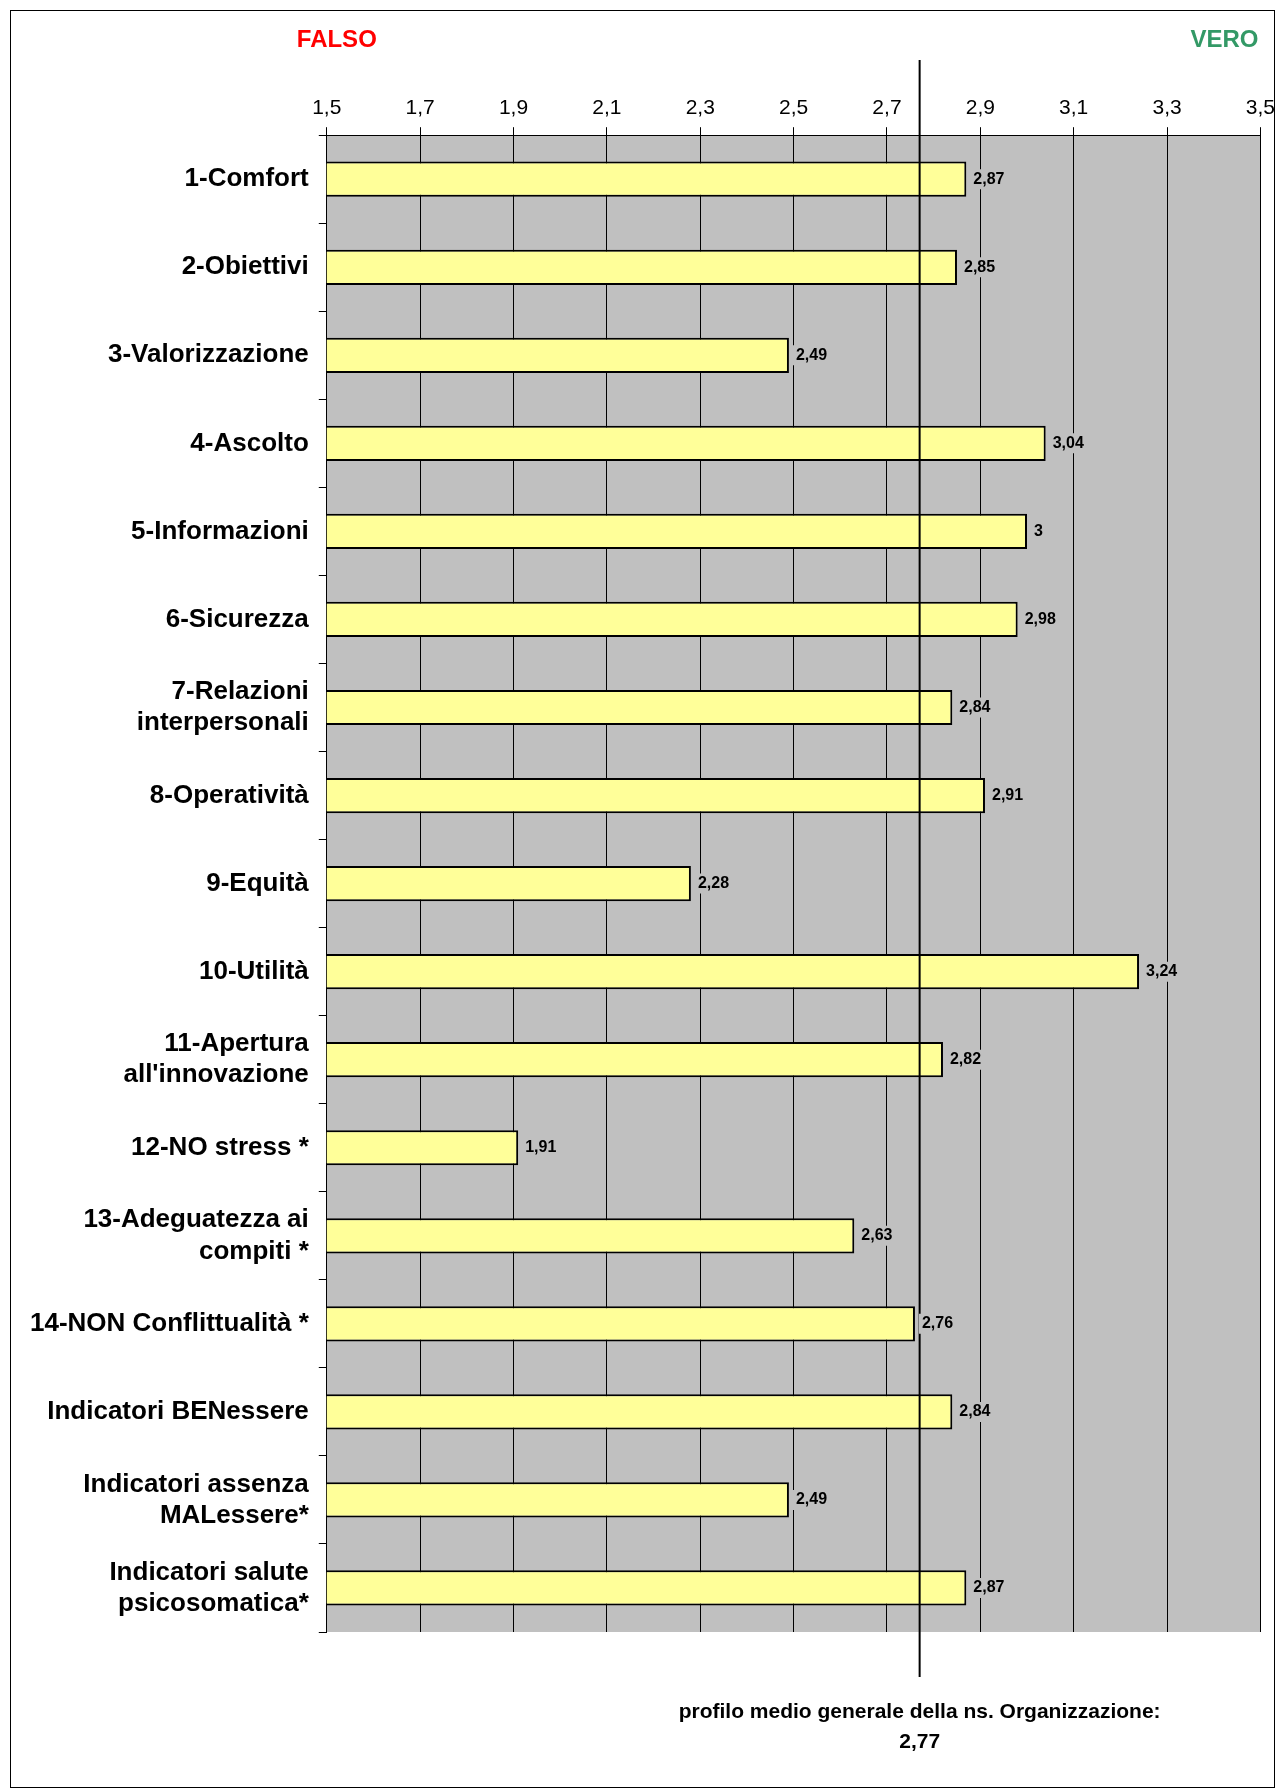  Describe the element at coordinates (700, 107) in the screenshot. I see `x-tick-label: 2,3` at that location.